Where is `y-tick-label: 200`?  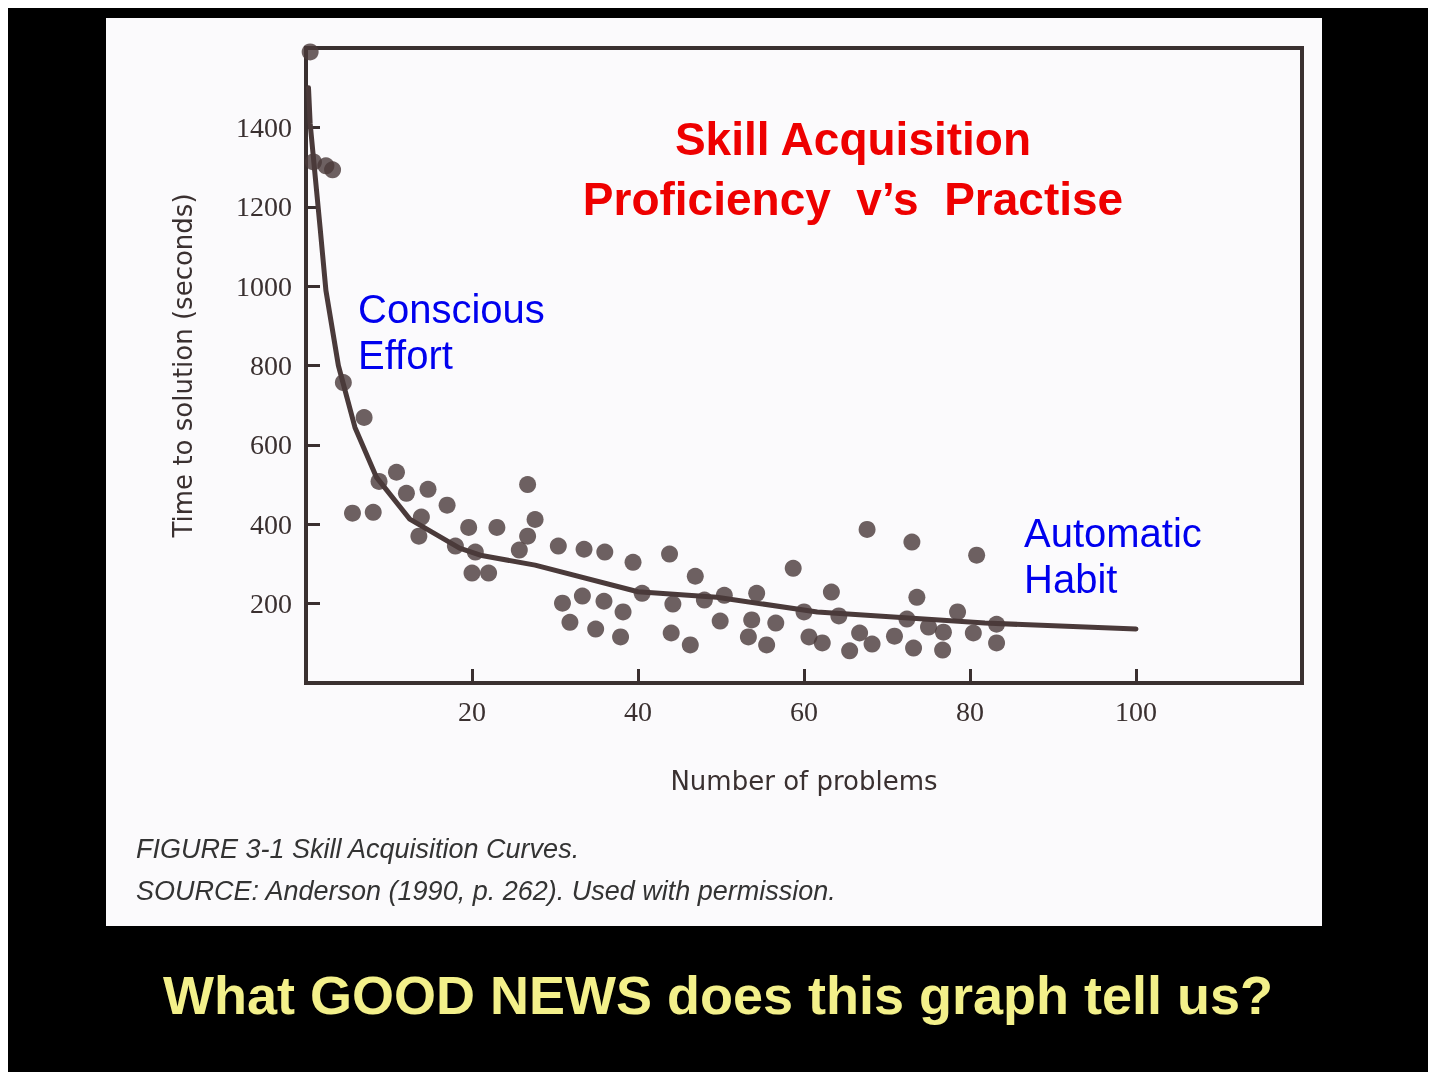
y-tick-label: 200 is located at coordinates (271, 604).